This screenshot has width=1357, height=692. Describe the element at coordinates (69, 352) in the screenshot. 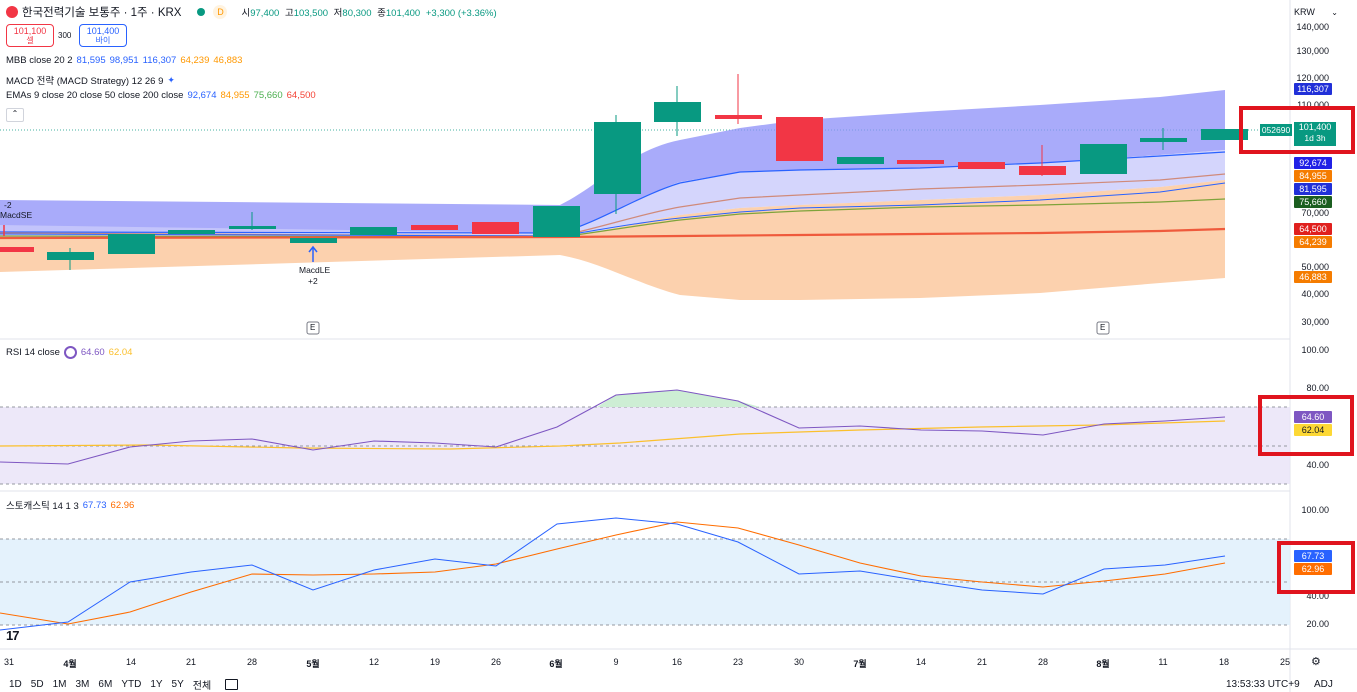

I see `rsi-legend: RSI 14 close 64.60 62.04` at that location.